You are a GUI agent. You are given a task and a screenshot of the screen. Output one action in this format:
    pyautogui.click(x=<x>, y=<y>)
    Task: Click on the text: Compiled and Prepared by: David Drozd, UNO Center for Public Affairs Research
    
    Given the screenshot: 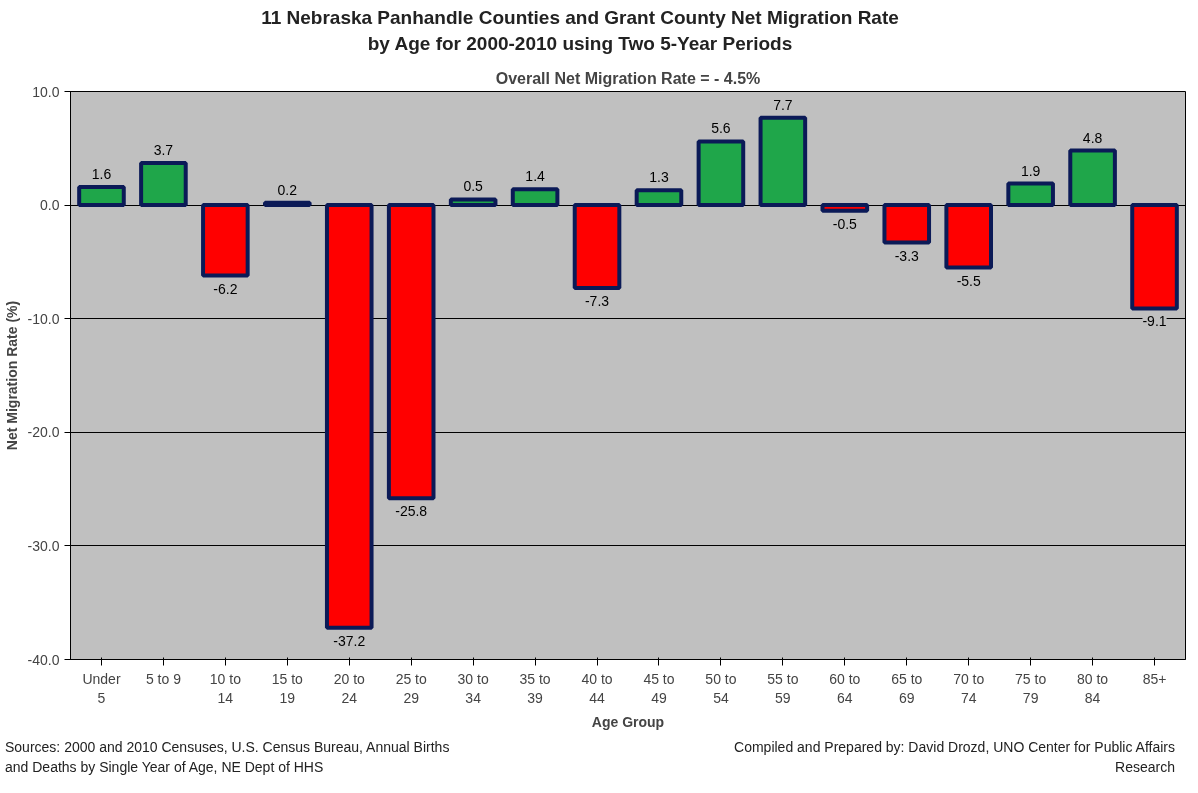 What is the action you would take?
    pyautogui.click(x=954, y=757)
    